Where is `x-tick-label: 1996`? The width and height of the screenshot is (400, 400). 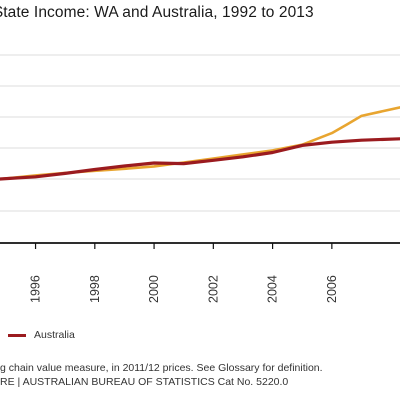 x-tick-label: 1996 is located at coordinates (36, 289).